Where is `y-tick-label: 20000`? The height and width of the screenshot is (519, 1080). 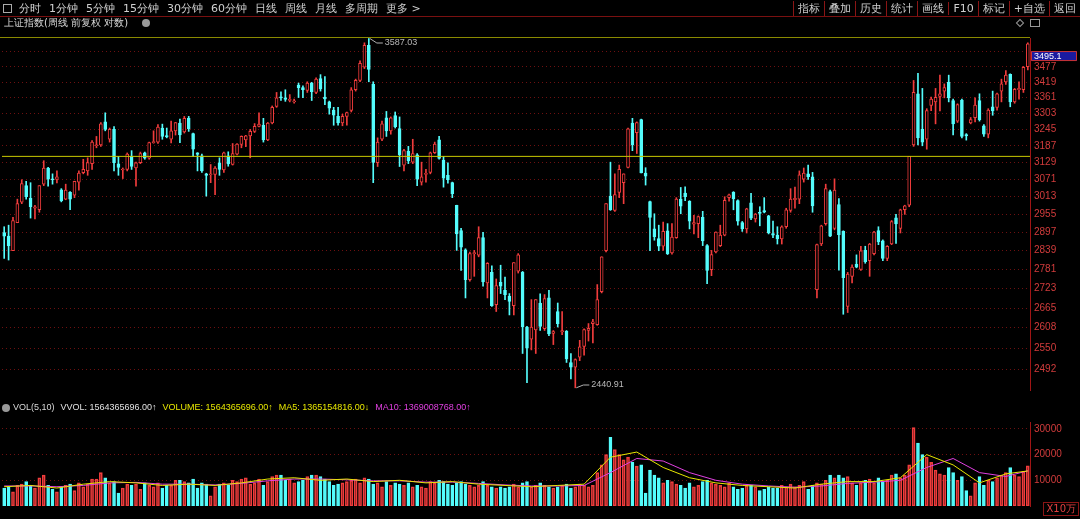
y-tick-label: 20000 is located at coordinates (1048, 454).